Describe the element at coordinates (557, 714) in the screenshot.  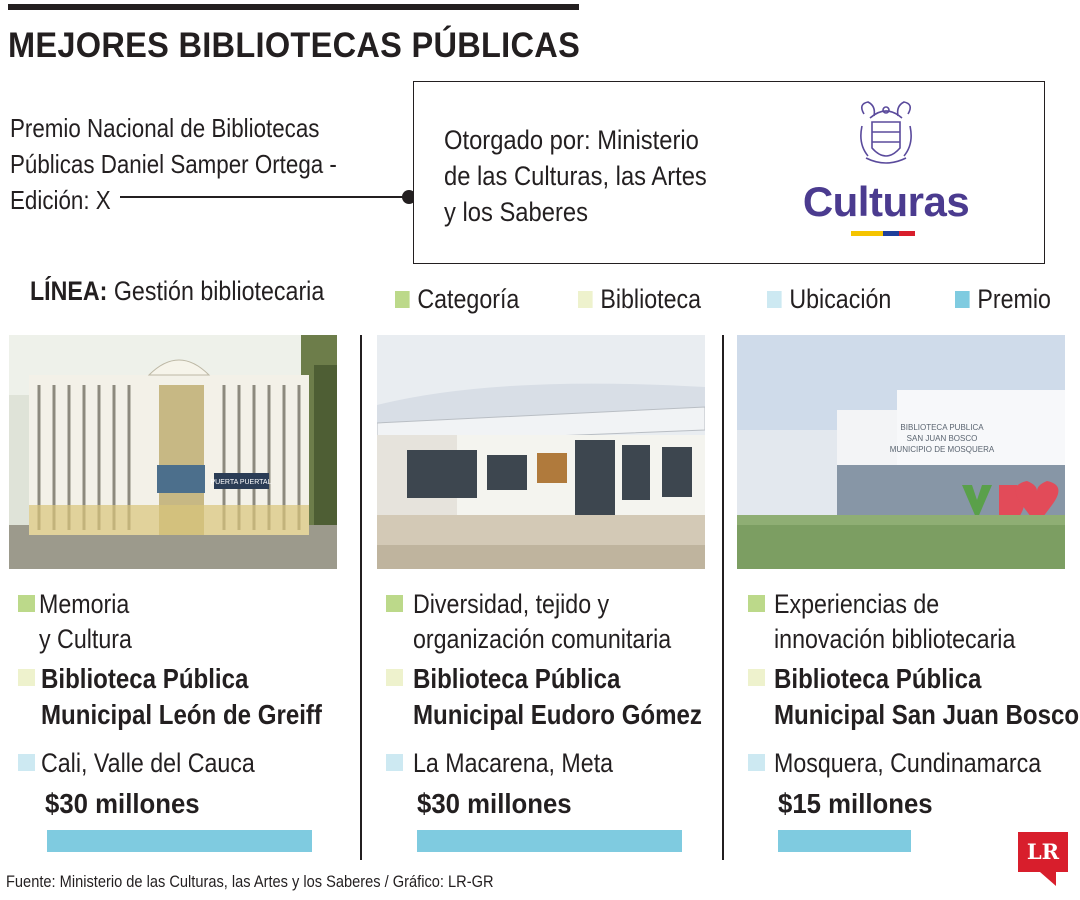
I see `name-line-2: Municipal Eudoro Gómez` at that location.